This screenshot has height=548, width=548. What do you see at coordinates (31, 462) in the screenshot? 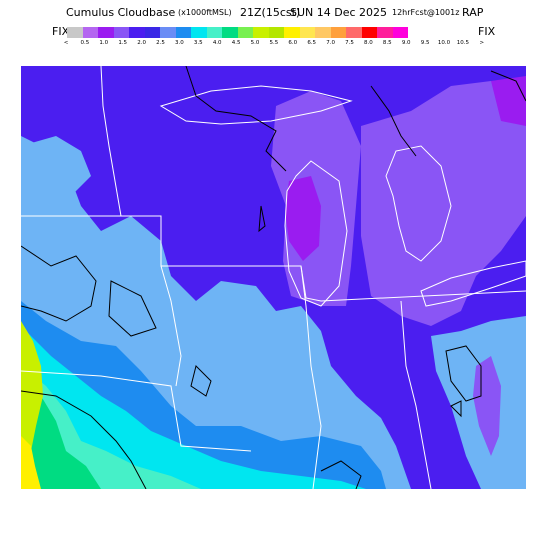
I see `field-yellow-corner` at bounding box center [31, 462].